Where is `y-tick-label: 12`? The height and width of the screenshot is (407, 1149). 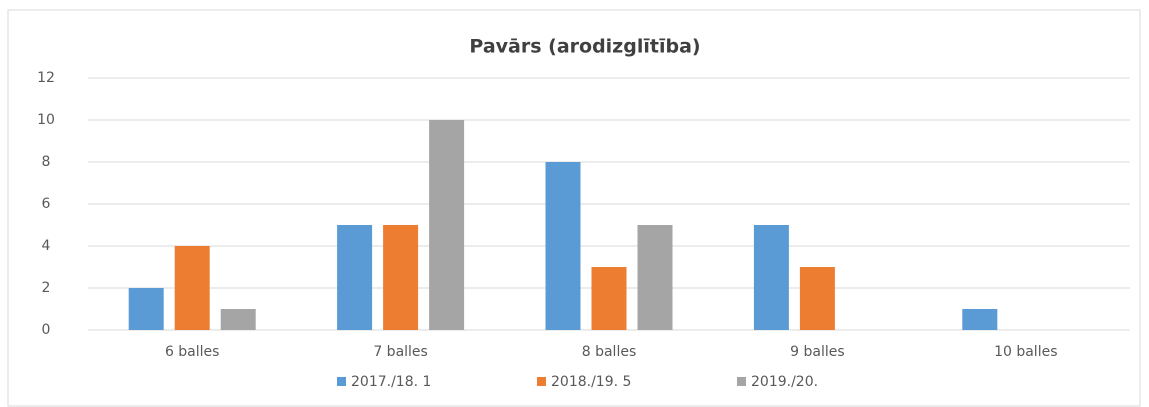
y-tick-label: 12 is located at coordinates (46, 78).